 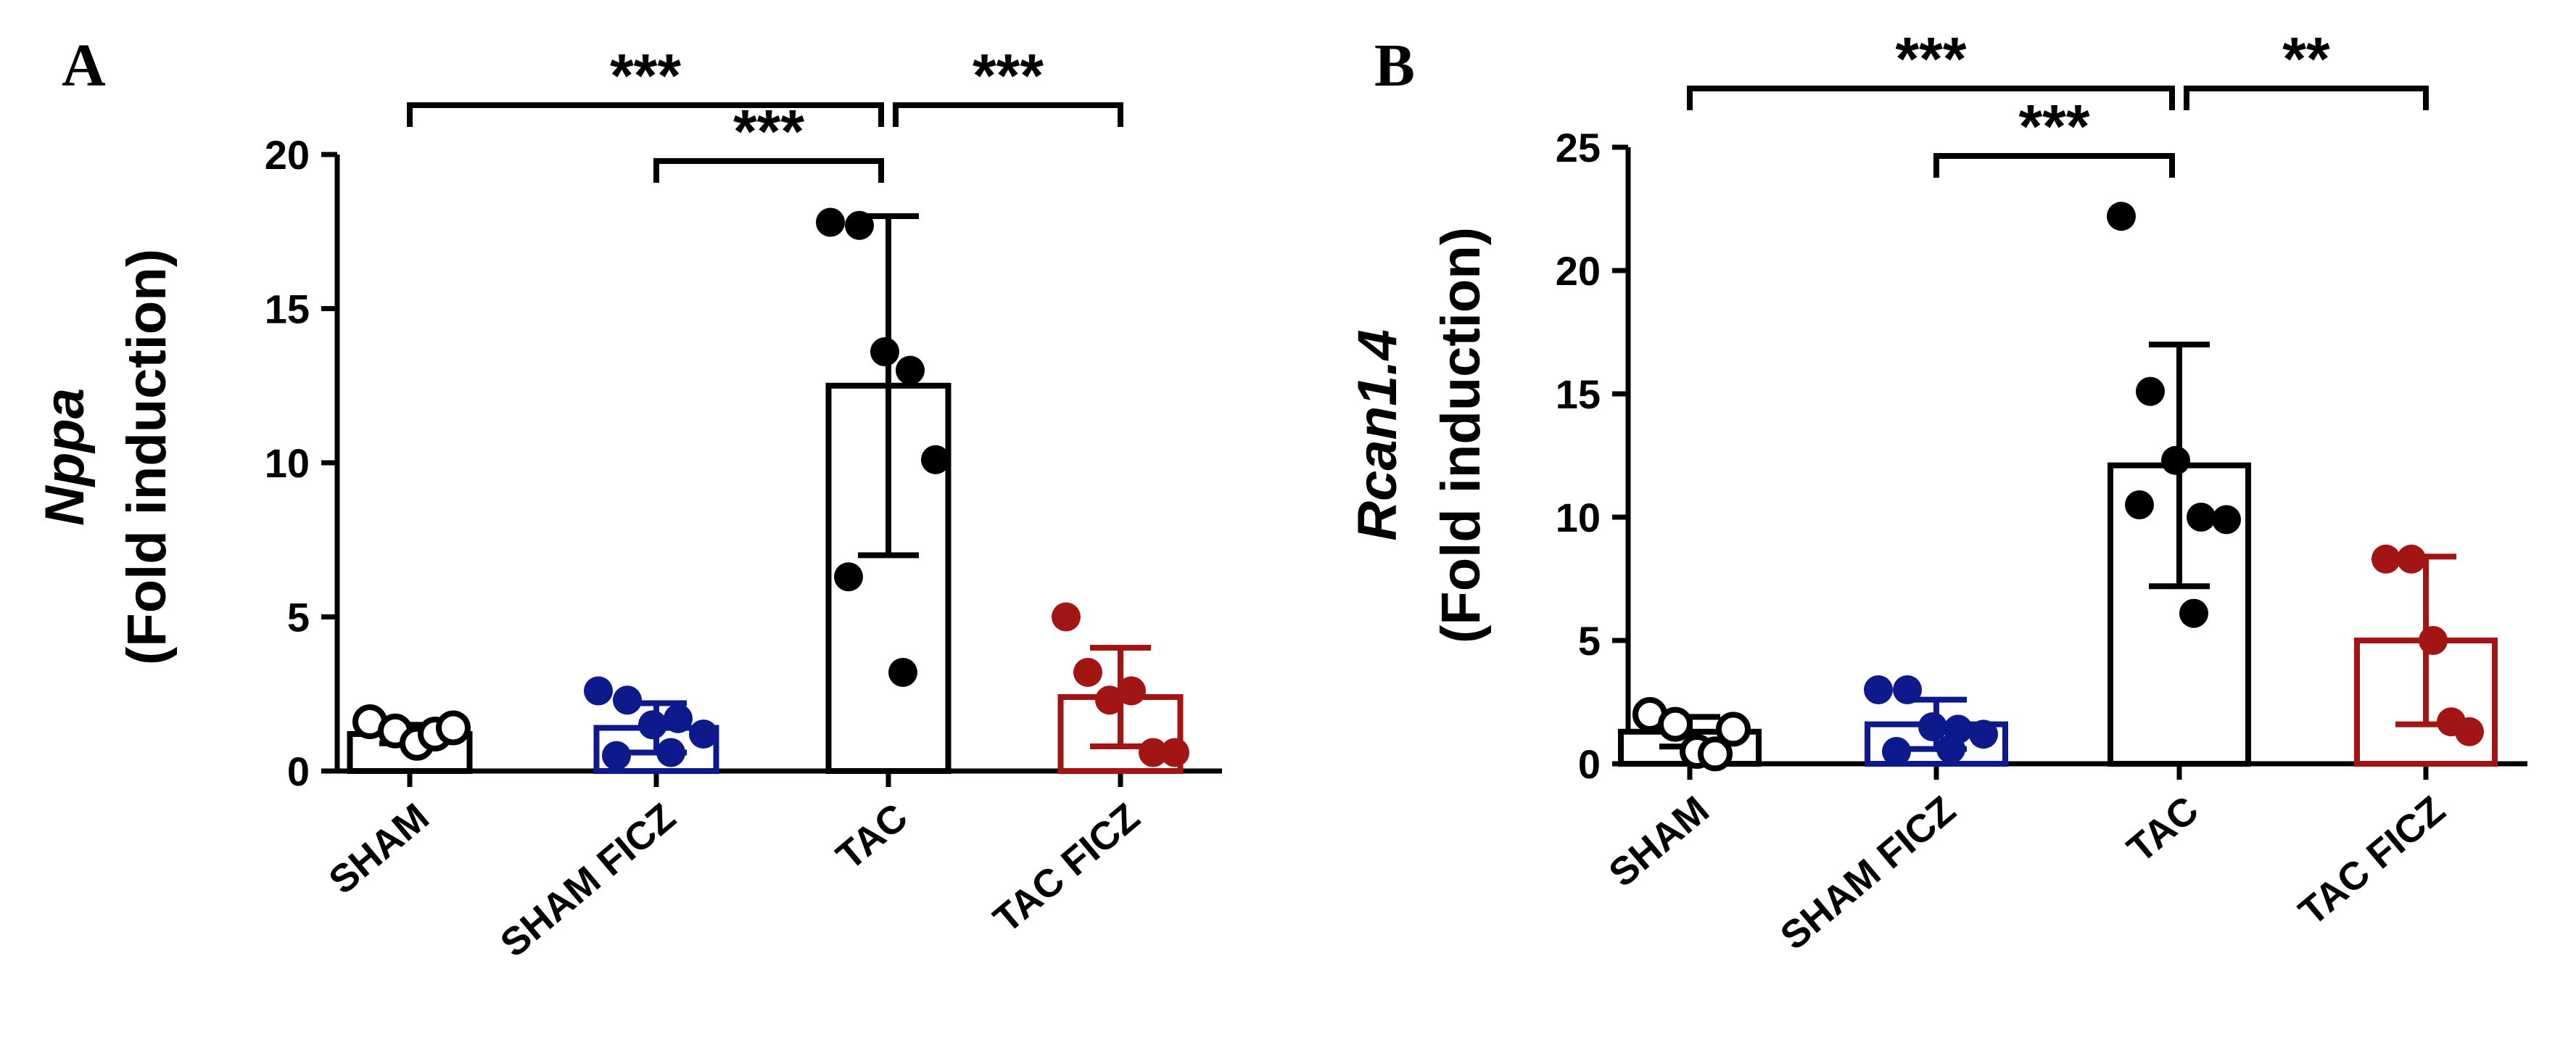 What do you see at coordinates (1377, 435) in the screenshot?
I see `y-axis-title-gene-b: Rcan1.4` at bounding box center [1377, 435].